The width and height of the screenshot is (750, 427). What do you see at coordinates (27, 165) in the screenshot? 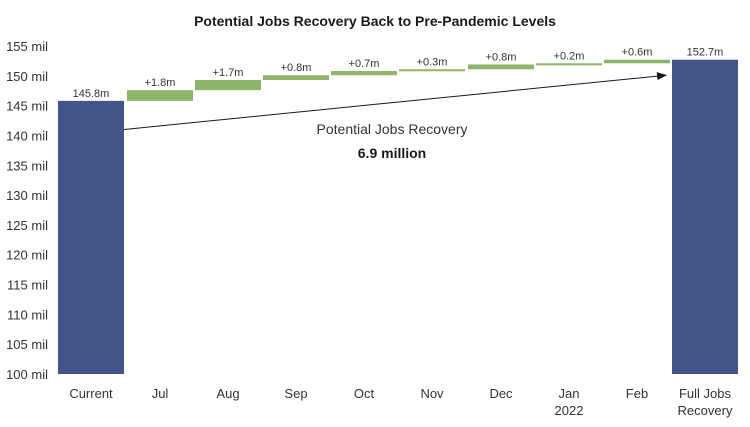
I see `y-tick-label: 135 mil` at bounding box center [27, 165].